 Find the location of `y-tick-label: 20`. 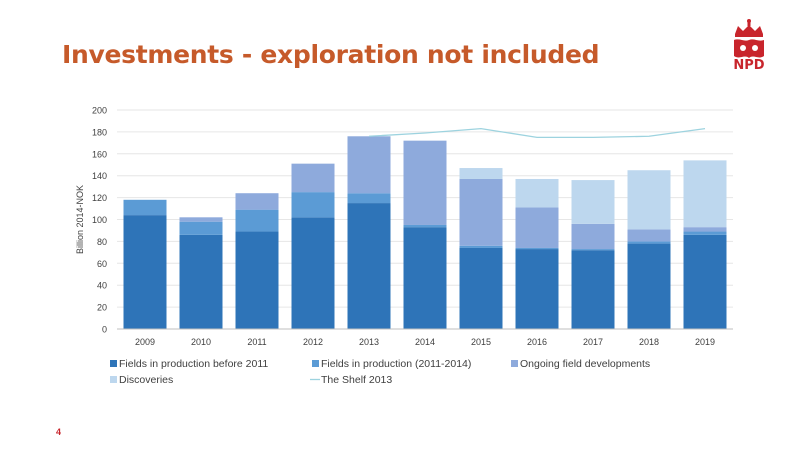

y-tick-label: 20 is located at coordinates (102, 308).